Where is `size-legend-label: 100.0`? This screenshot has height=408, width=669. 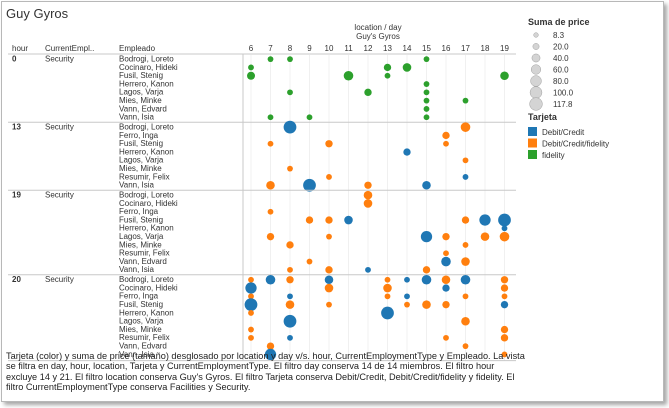 size-legend-label: 100.0 is located at coordinates (563, 93).